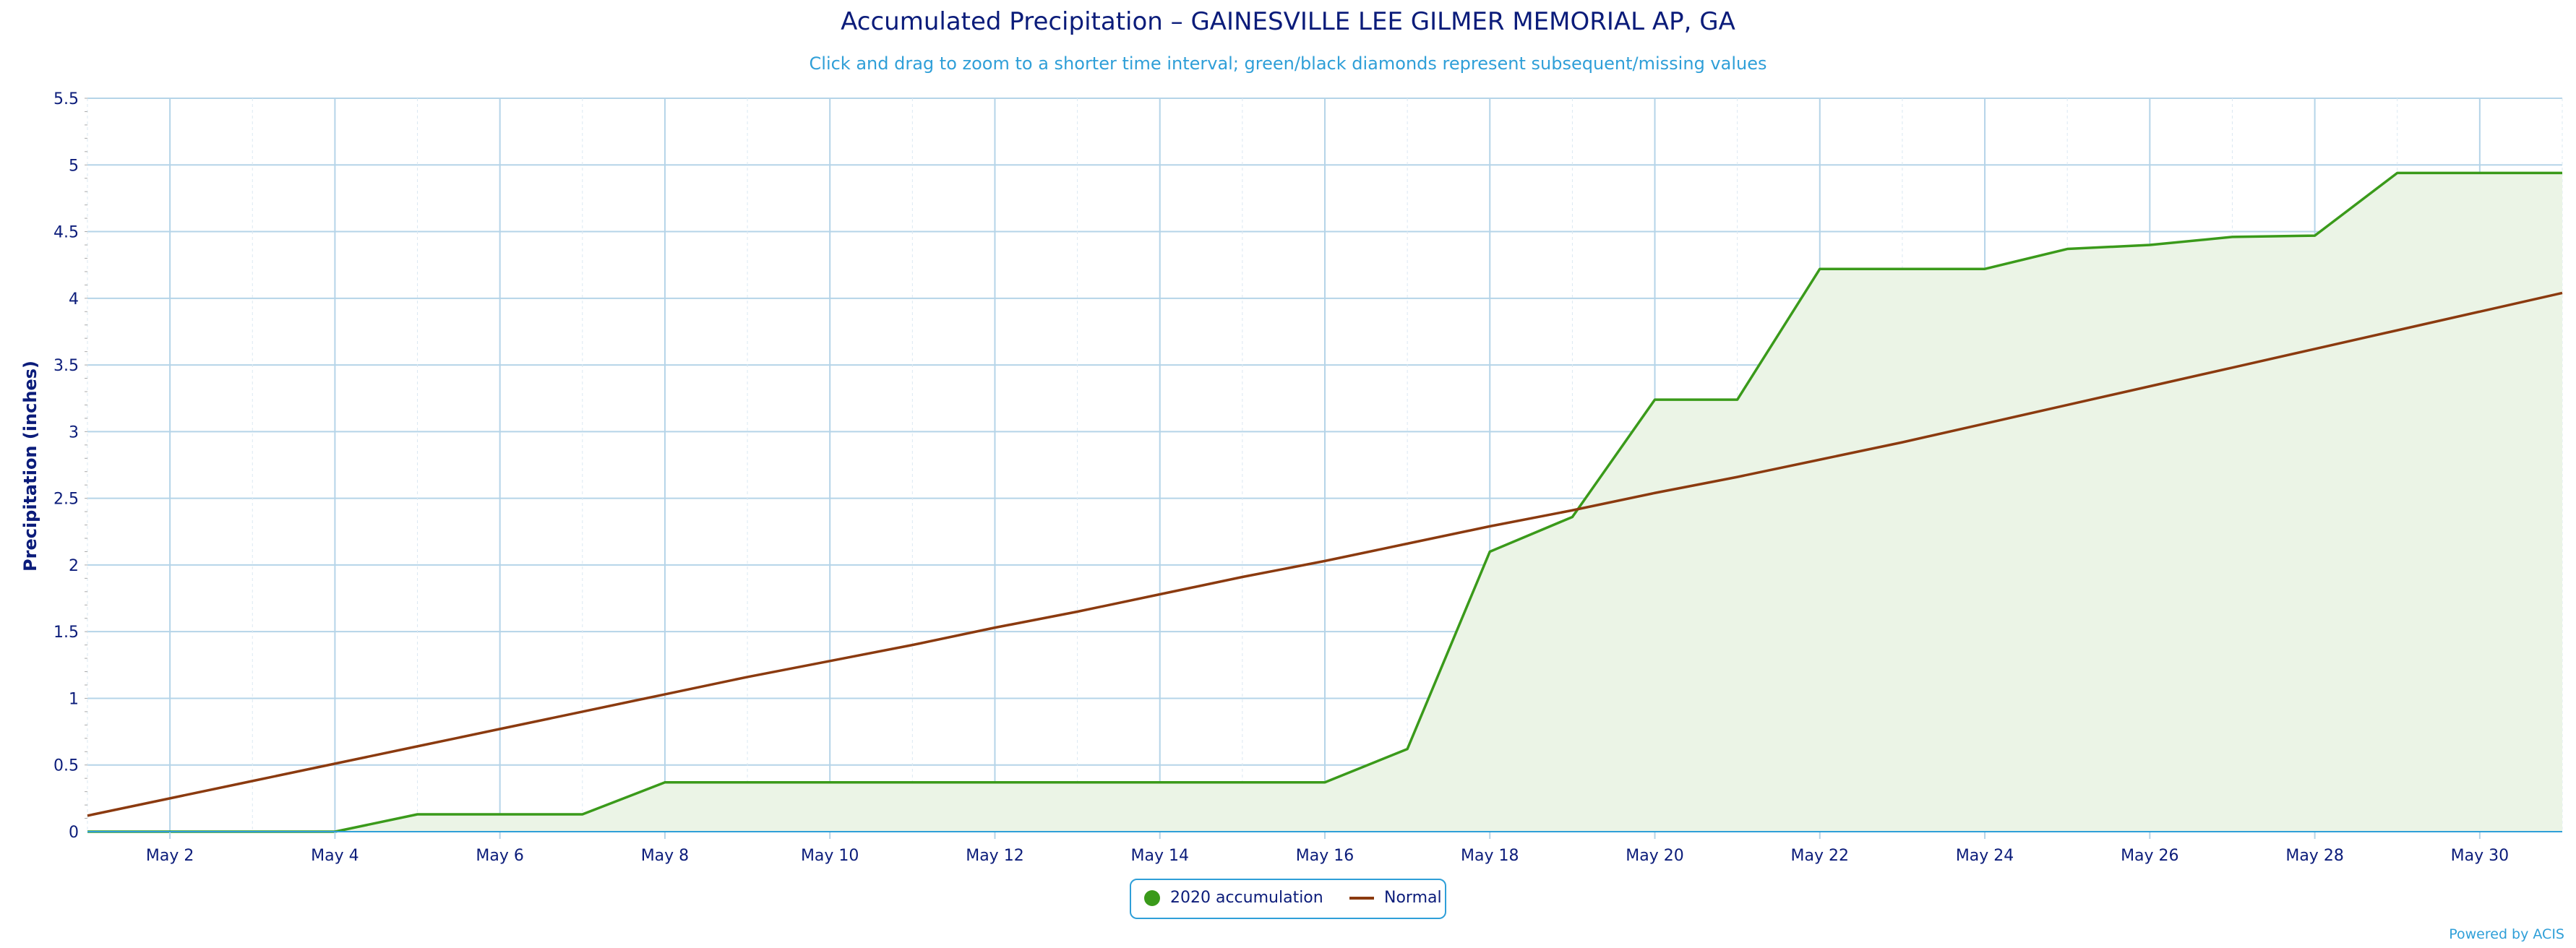 The width and height of the screenshot is (2576, 948). Describe the element at coordinates (2507, 934) in the screenshot. I see `credit-link: Powered by ACIS` at that location.